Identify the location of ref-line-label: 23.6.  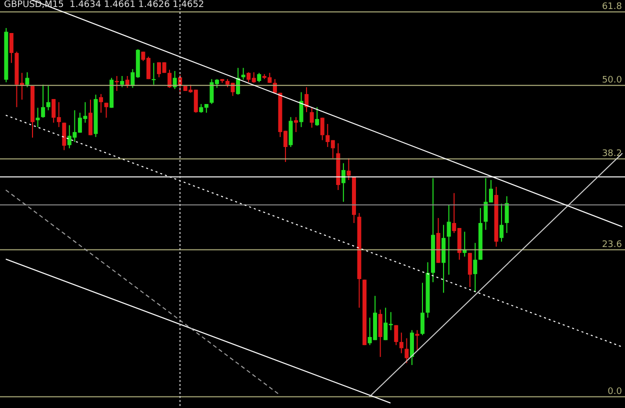
(612, 245).